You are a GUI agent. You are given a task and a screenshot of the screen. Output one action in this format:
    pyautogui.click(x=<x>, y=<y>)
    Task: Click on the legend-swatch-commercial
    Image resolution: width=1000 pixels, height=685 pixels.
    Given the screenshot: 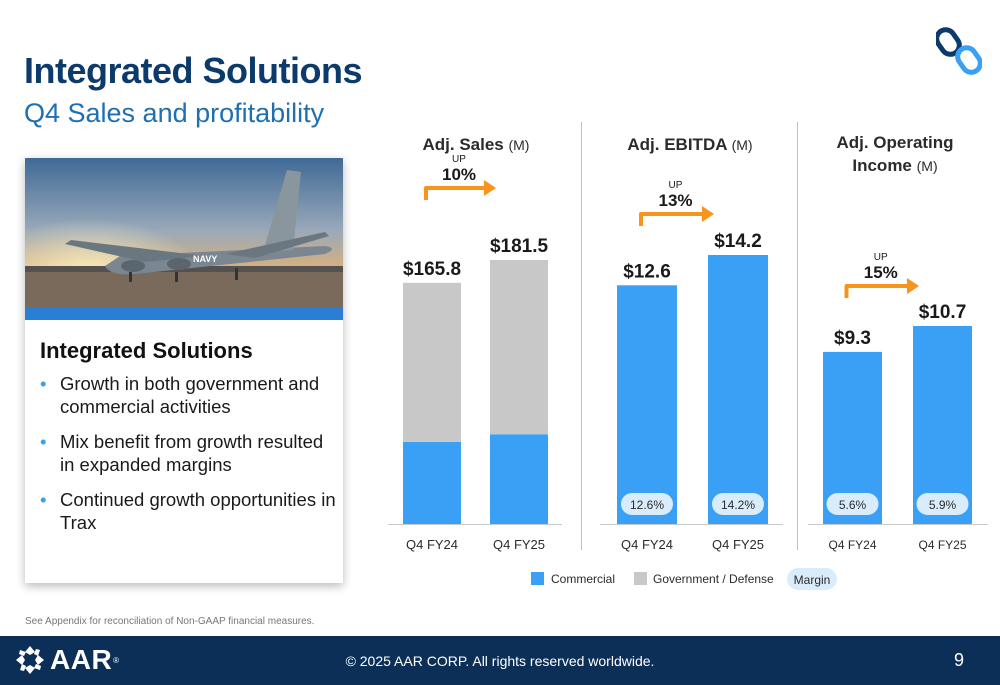 What is the action you would take?
    pyautogui.click(x=537, y=578)
    